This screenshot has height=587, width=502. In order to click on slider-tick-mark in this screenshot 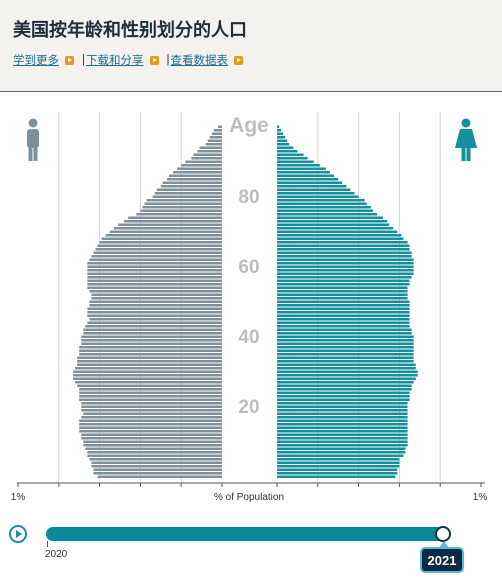, I will do `click(47, 544)`.